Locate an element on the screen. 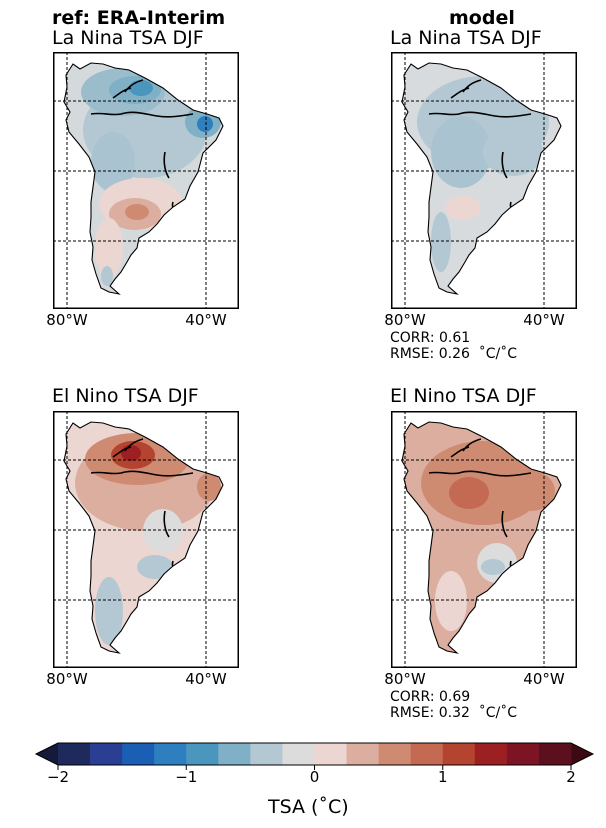 This screenshot has width=606, height=828. colorbar-tick-label: −1 is located at coordinates (186, 777).